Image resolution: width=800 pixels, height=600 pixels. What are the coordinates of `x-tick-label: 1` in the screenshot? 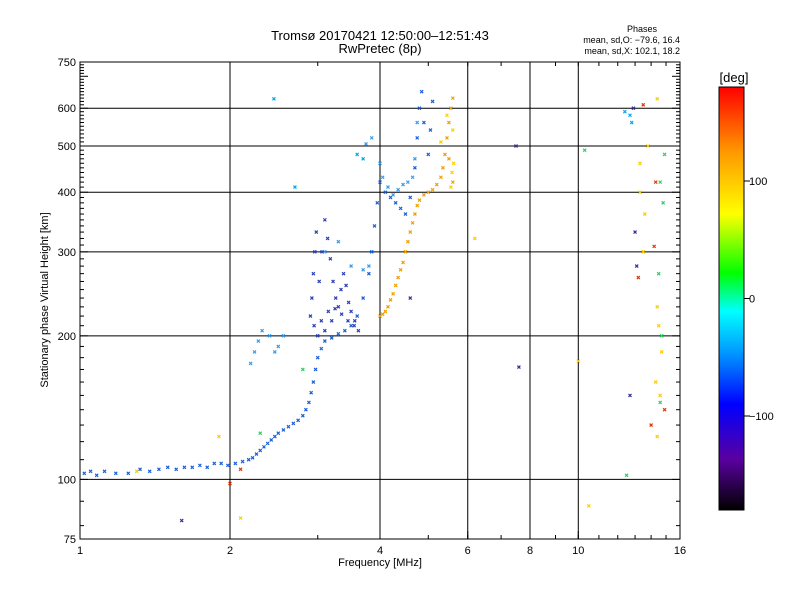 It's located at (80, 551).